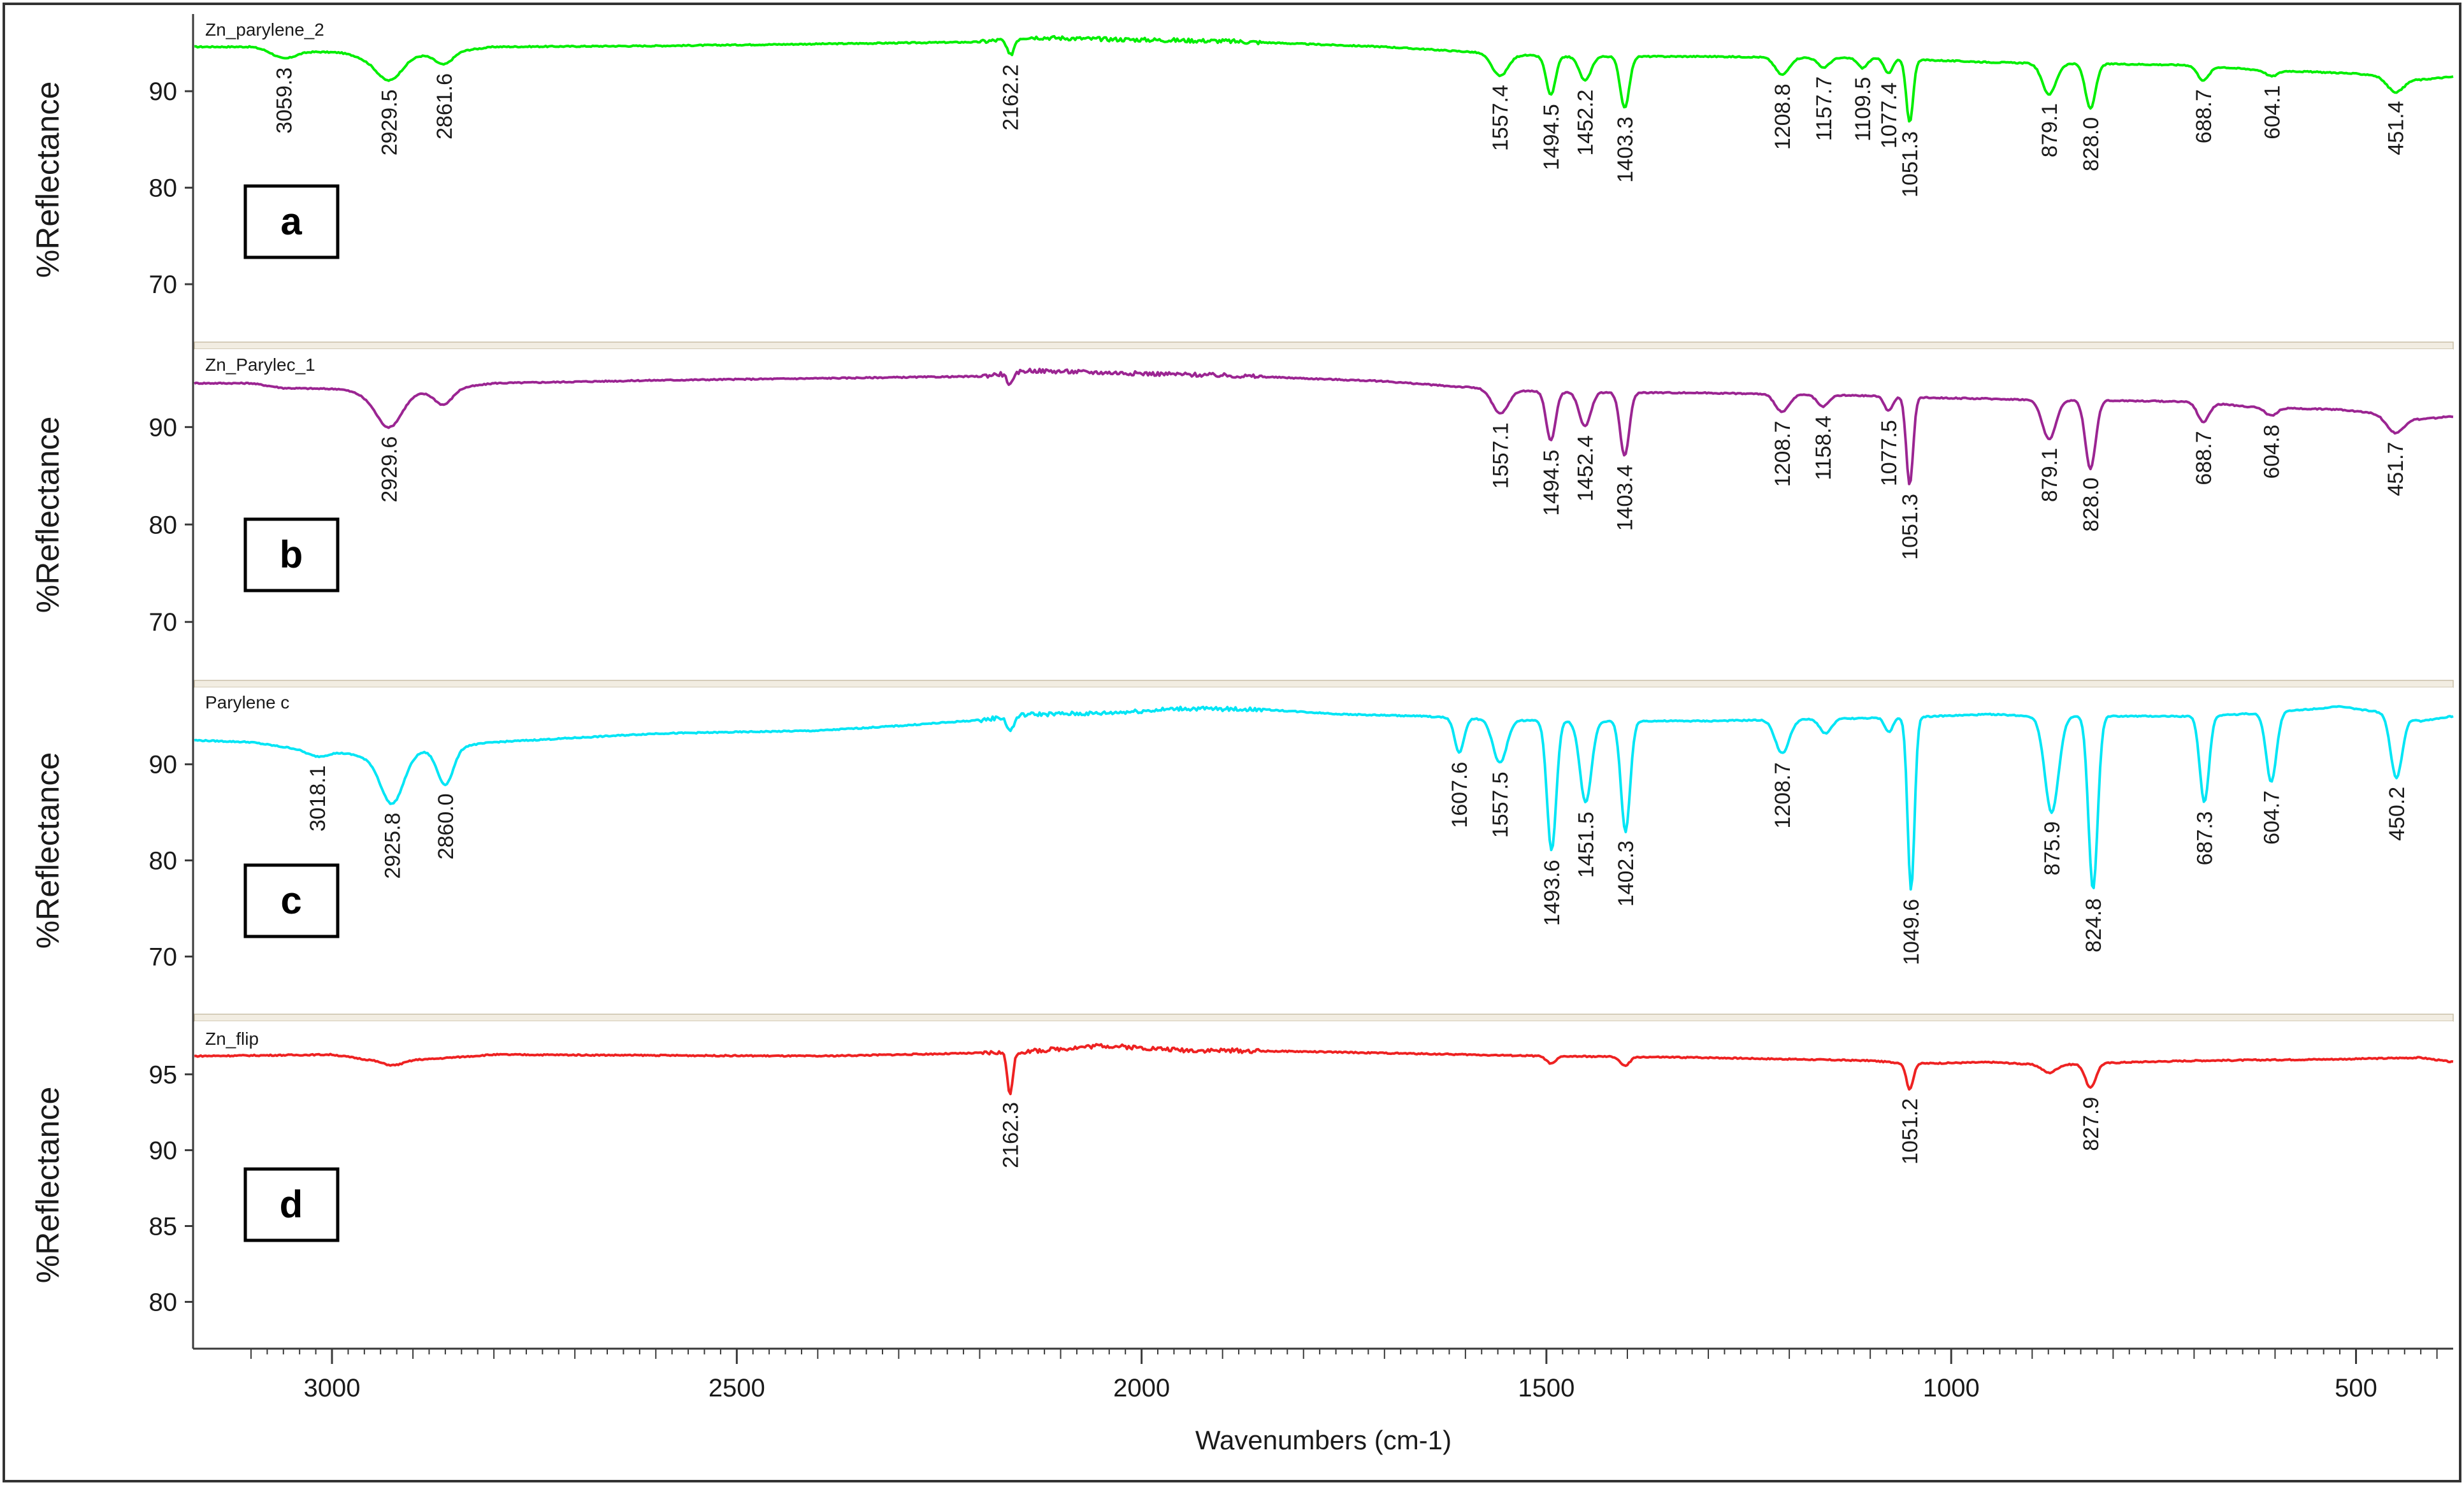 This screenshot has height=1485, width=2464. Describe the element at coordinates (1625, 497) in the screenshot. I see `panel-b-peak-label-1403.4: 1403.4` at that location.